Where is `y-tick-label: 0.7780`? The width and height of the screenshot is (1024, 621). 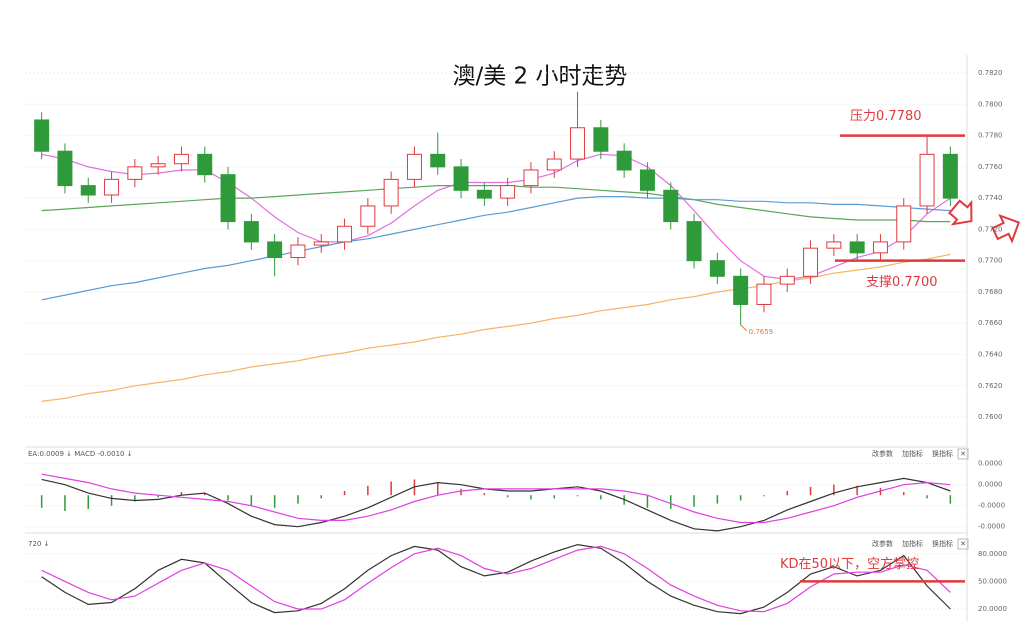 y-tick-label: 0.7780 is located at coordinates (990, 136).